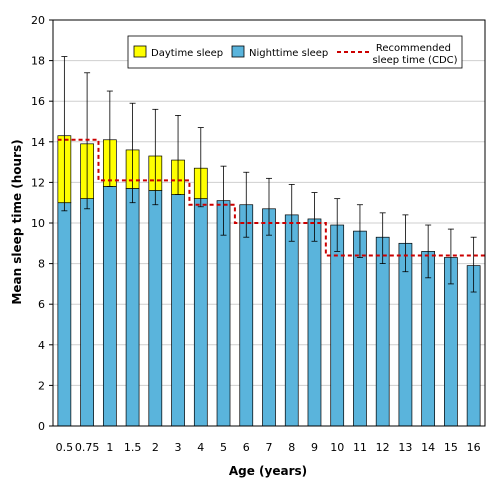 The width and height of the screenshot is (496, 492). I want to click on legend-label-recommended-line2: sleep time (CDC), so click(414, 60).